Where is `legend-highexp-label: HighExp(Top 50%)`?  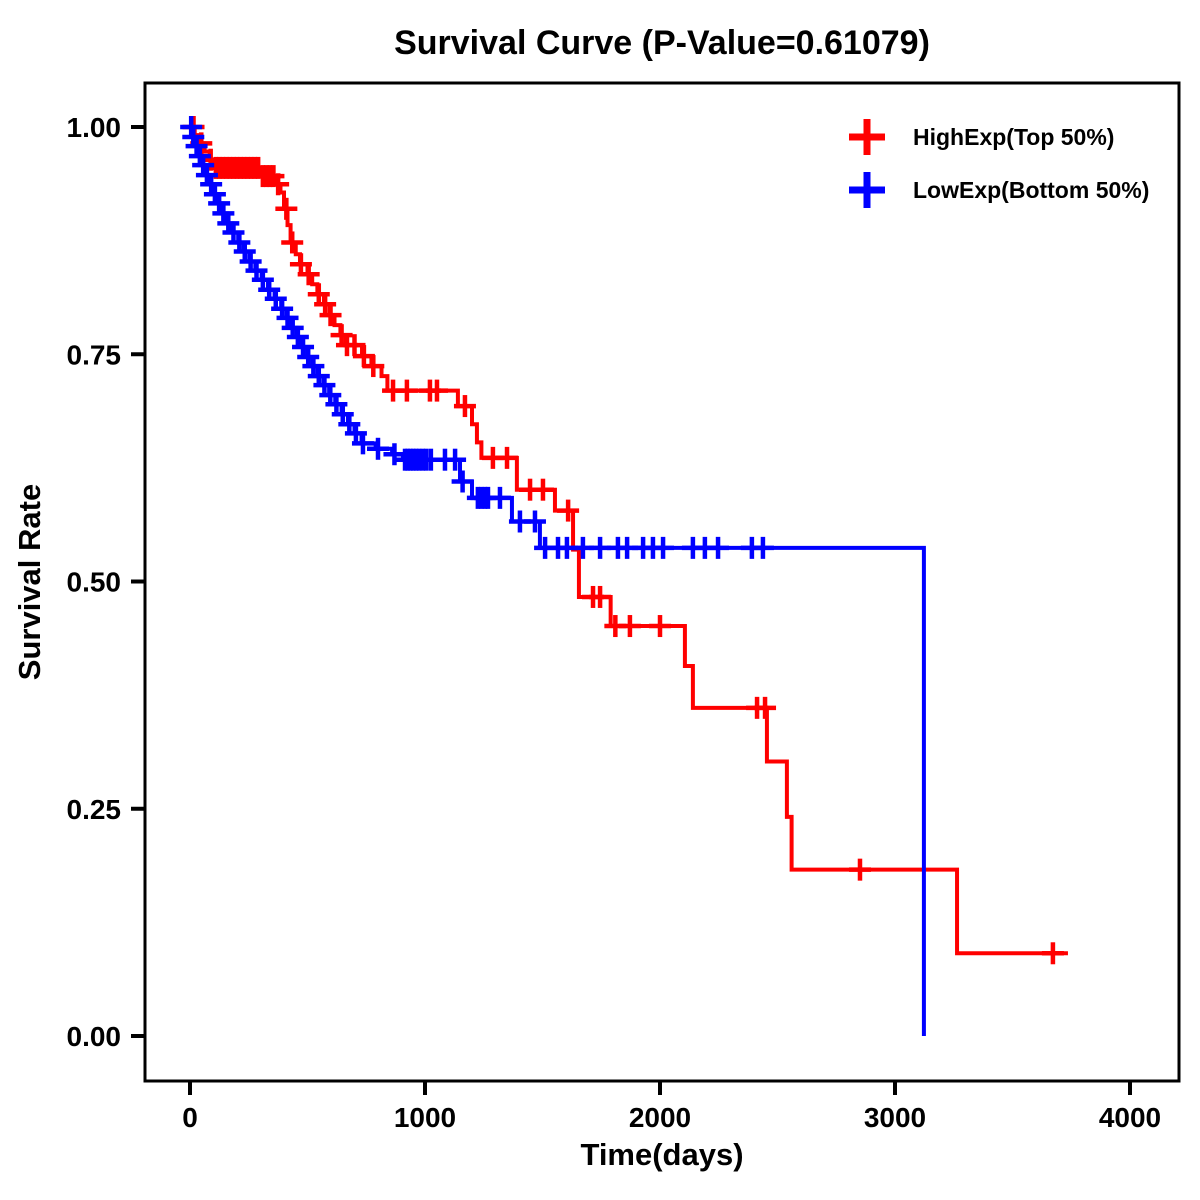 legend-highexp-label: HighExp(Top 50%) is located at coordinates (1013, 137).